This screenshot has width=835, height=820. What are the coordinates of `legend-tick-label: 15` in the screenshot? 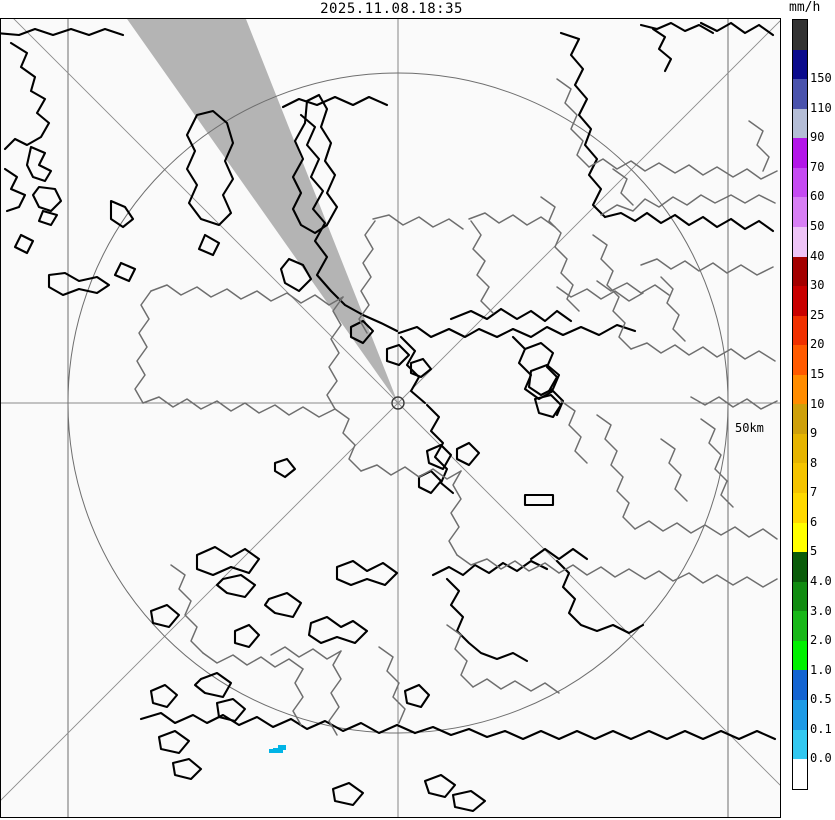 It's located at (817, 373).